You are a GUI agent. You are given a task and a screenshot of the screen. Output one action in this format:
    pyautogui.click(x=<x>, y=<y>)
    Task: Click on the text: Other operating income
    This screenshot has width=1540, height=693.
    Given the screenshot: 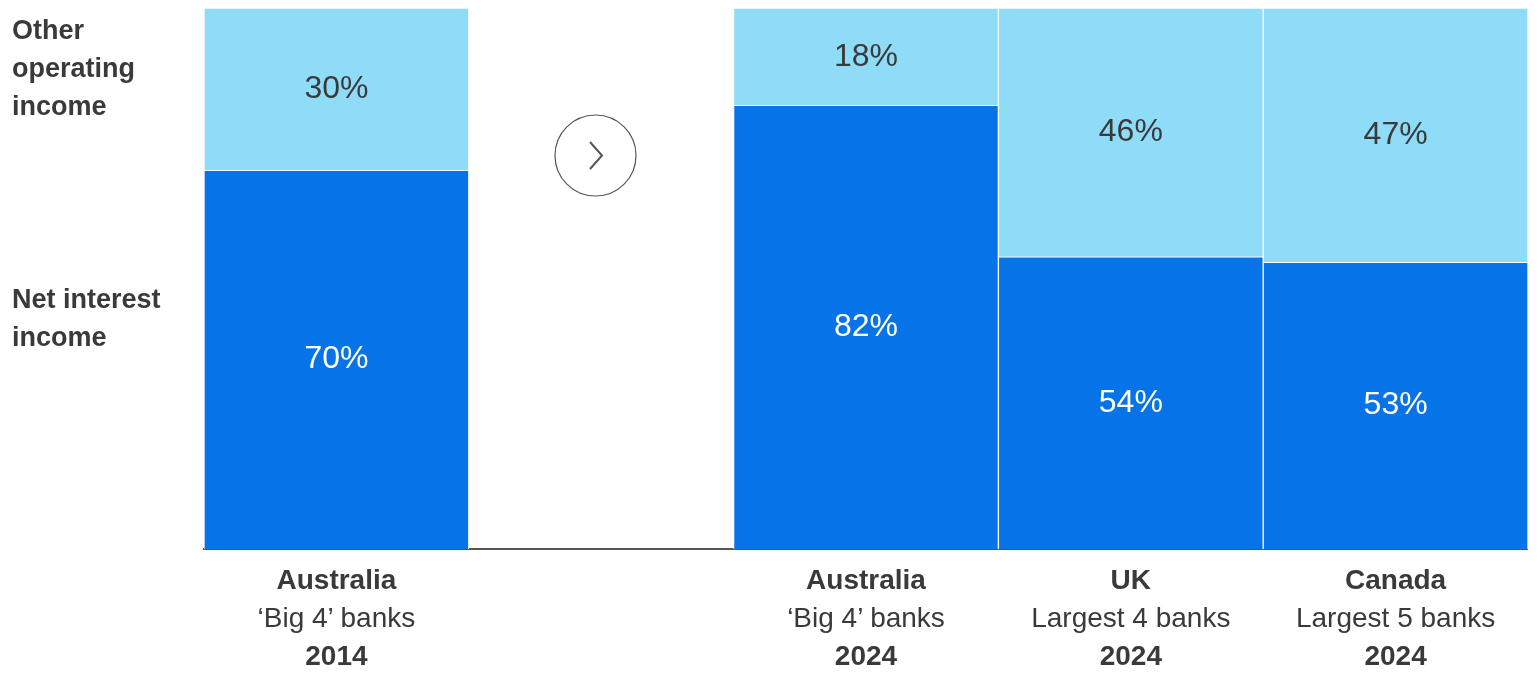 What is the action you would take?
    pyautogui.click(x=74, y=68)
    